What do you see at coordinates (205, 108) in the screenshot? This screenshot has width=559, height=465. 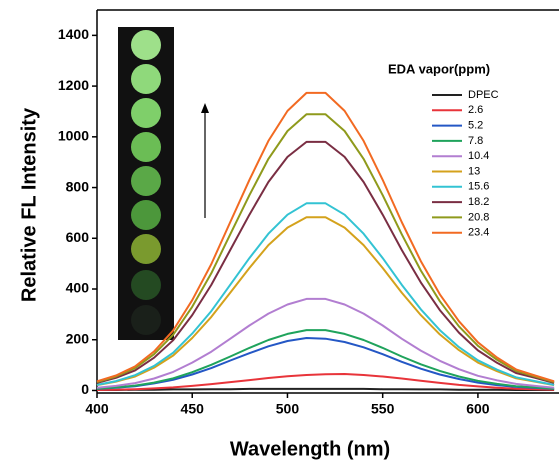 I see `arrow-head` at bounding box center [205, 108].